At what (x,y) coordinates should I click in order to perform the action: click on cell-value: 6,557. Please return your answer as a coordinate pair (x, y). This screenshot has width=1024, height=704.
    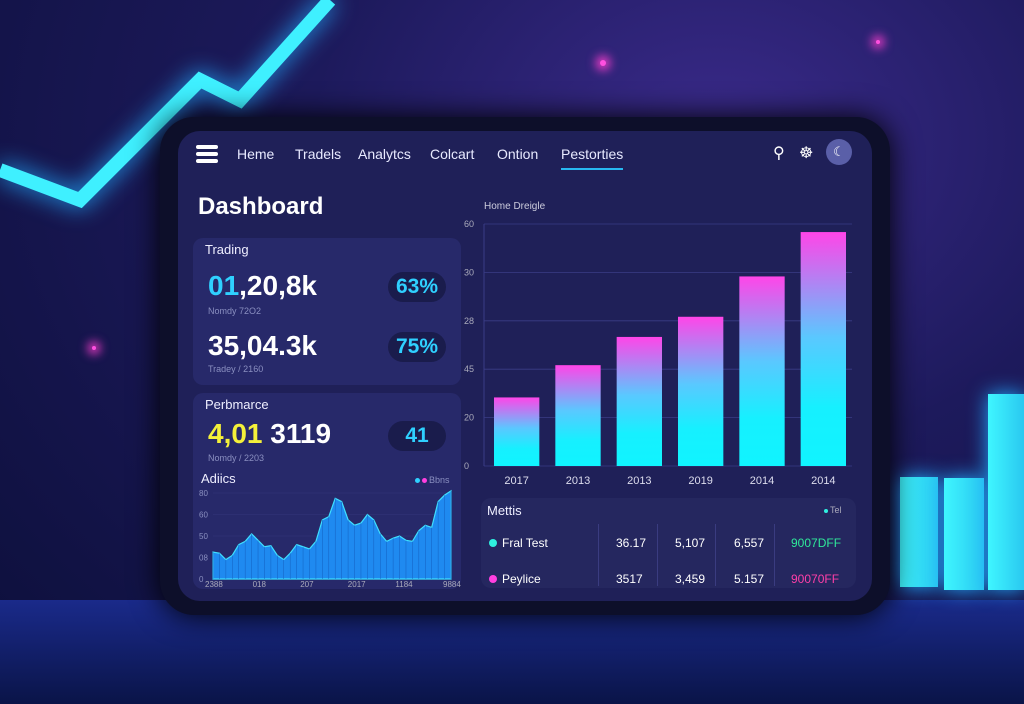
    Looking at the image, I should click on (749, 543).